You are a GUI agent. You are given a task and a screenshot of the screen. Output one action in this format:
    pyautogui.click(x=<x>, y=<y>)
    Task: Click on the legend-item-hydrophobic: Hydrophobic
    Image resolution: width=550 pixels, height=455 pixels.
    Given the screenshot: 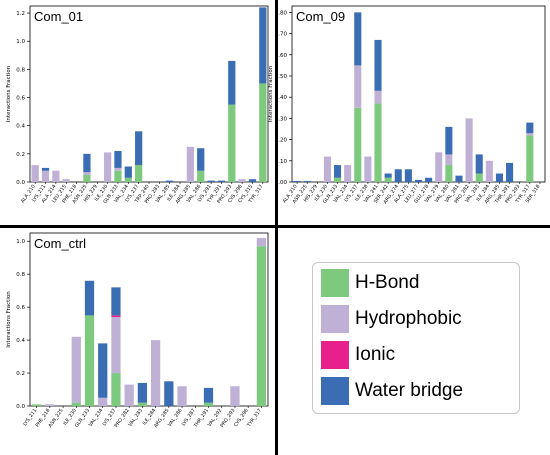 What is the action you would take?
    pyautogui.click(x=391, y=319)
    